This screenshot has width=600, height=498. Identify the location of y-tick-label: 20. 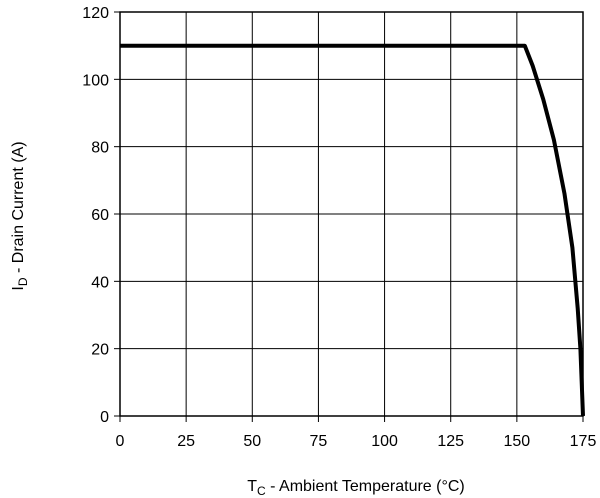
(100, 350).